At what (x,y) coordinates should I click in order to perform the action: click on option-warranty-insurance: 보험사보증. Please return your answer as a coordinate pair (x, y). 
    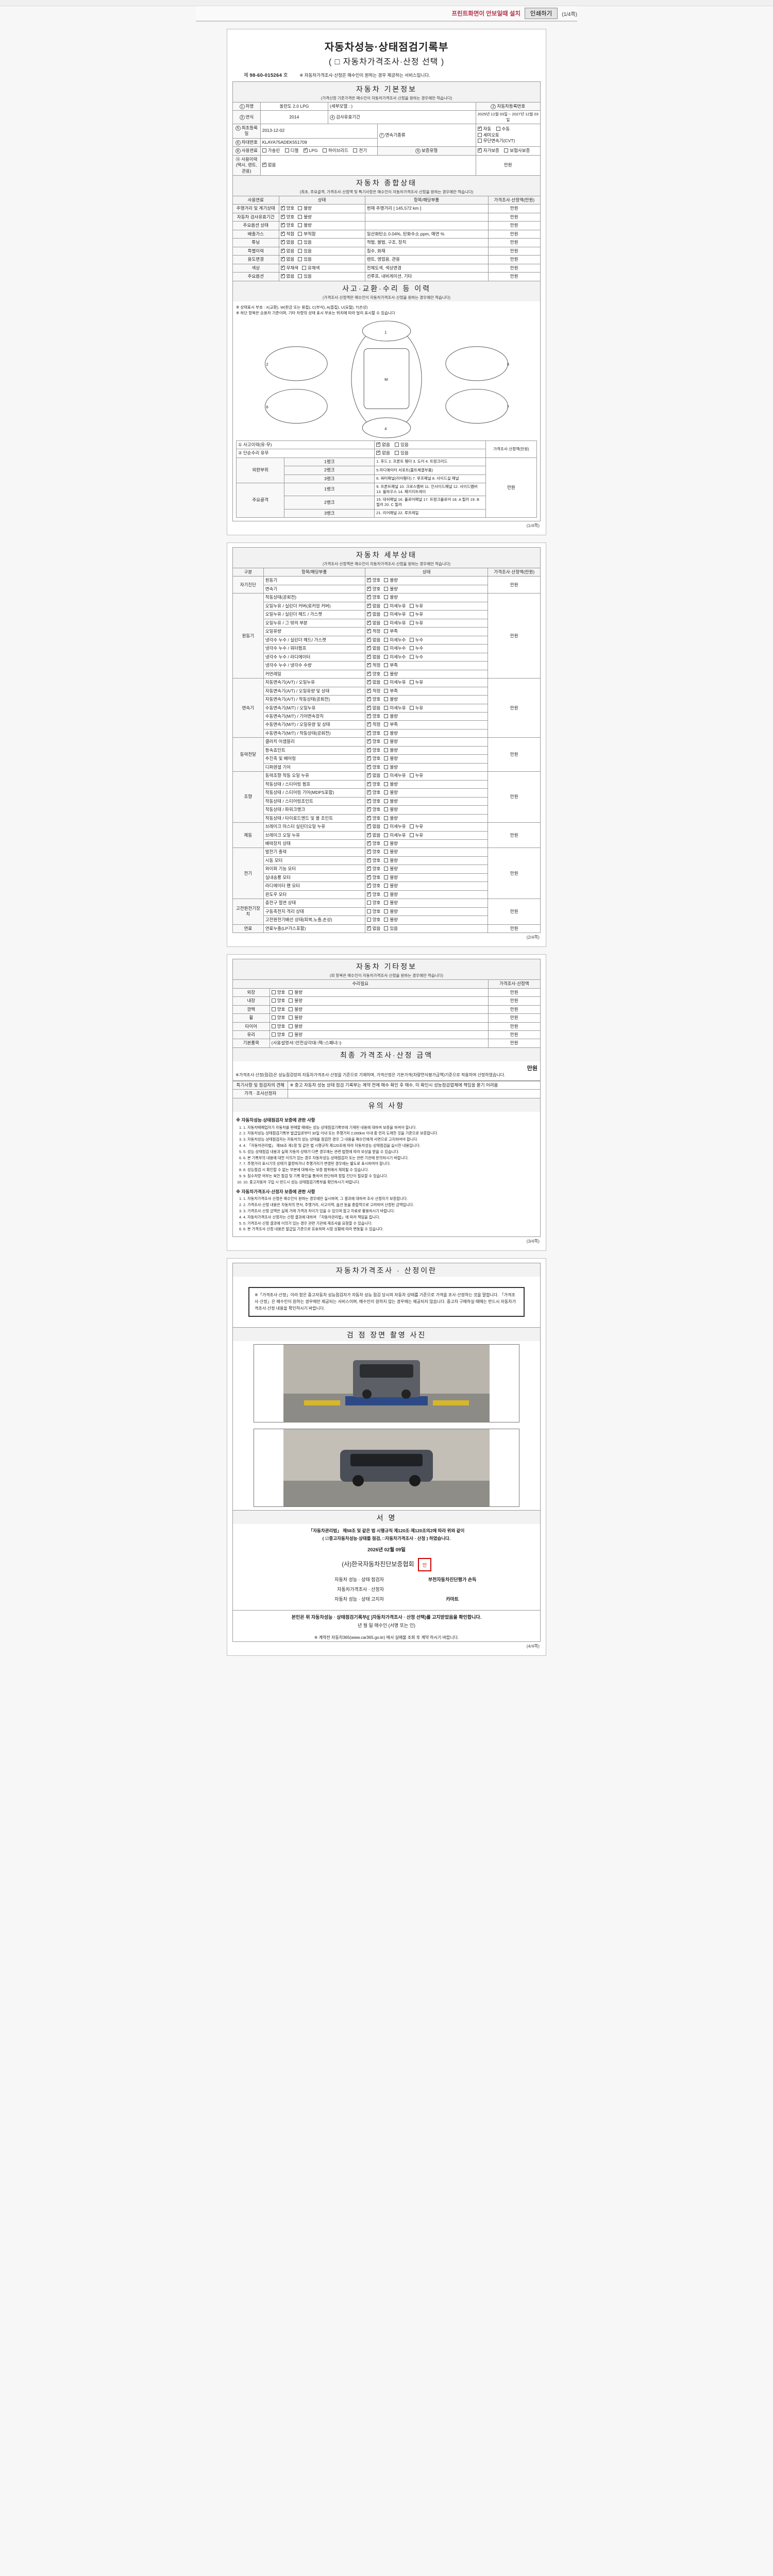
    Looking at the image, I should click on (517, 151).